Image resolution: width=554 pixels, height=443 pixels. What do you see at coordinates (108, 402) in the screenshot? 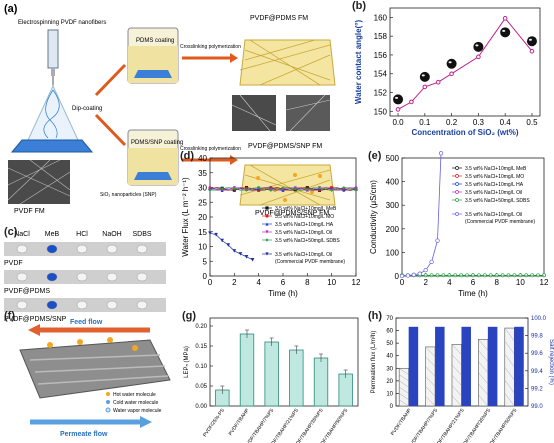
I see `cold-legend-dot-icon` at bounding box center [108, 402].